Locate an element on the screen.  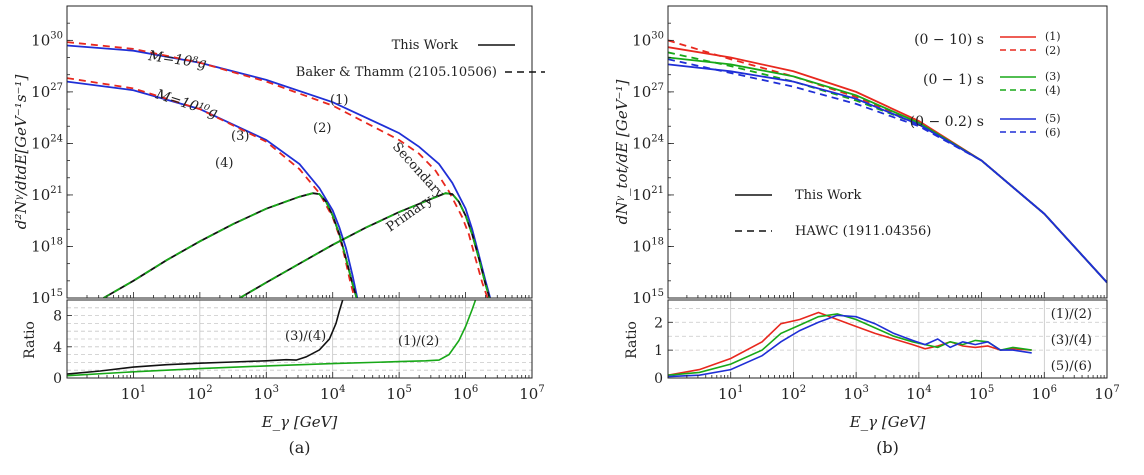
legend-label-dashed: Baker & Thamm (2105.10506) is located at coordinates (396, 72).